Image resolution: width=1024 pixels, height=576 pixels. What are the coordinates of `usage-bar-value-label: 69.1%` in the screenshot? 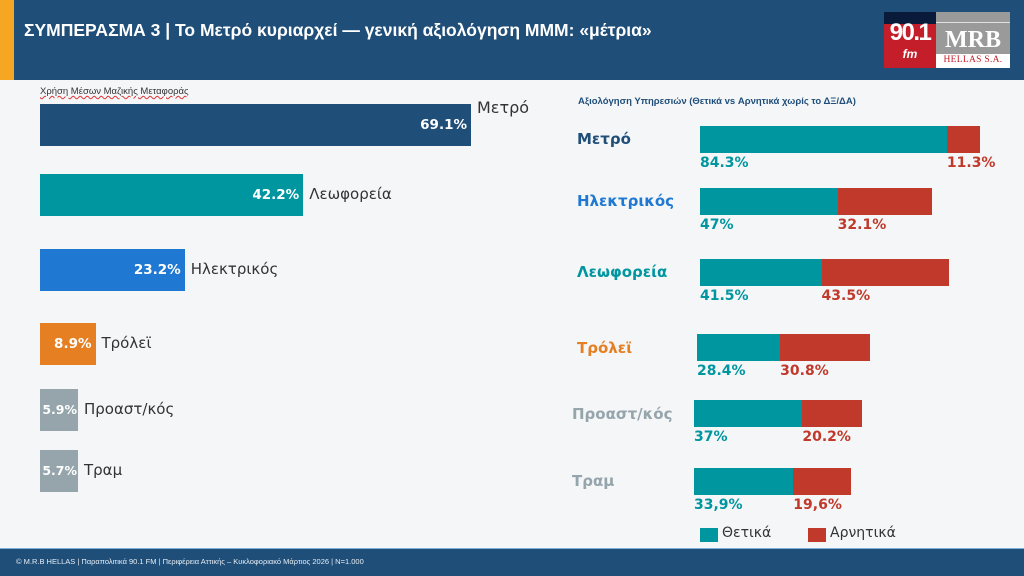 It's located at (443, 125).